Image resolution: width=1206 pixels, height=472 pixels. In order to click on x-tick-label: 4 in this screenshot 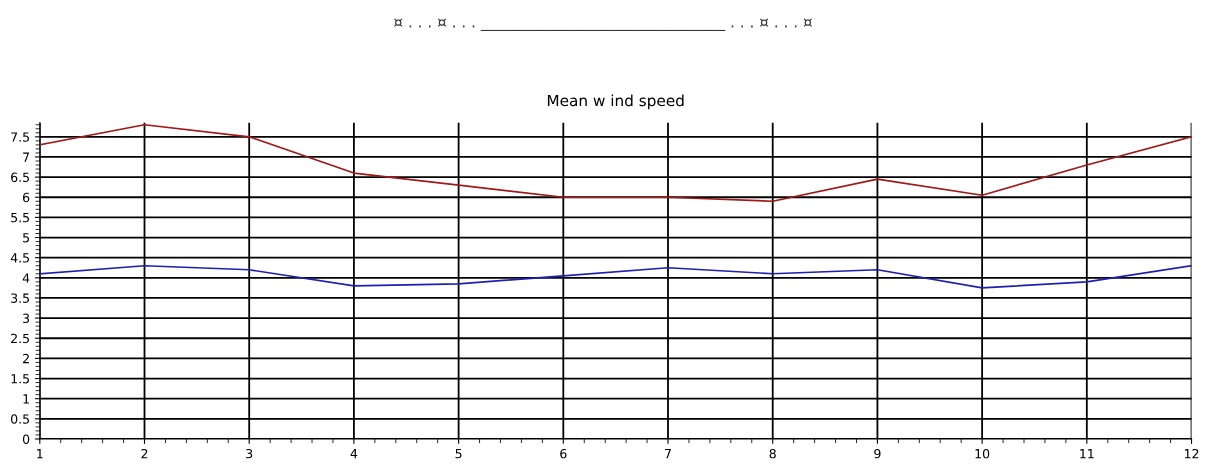, I will do `click(354, 454)`.